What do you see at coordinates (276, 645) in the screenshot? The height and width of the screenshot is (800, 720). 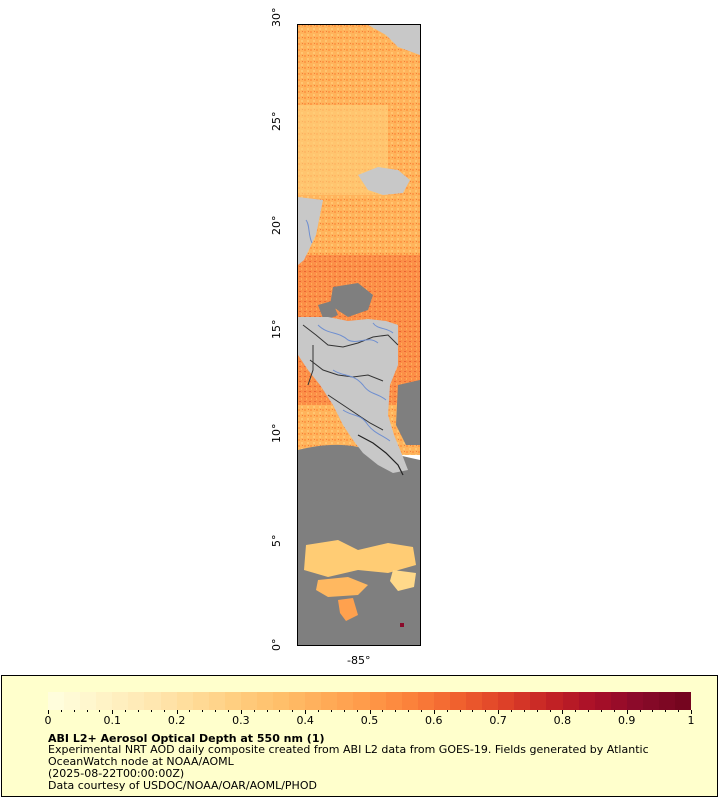 I see `lat-label-0: 0°` at bounding box center [276, 645].